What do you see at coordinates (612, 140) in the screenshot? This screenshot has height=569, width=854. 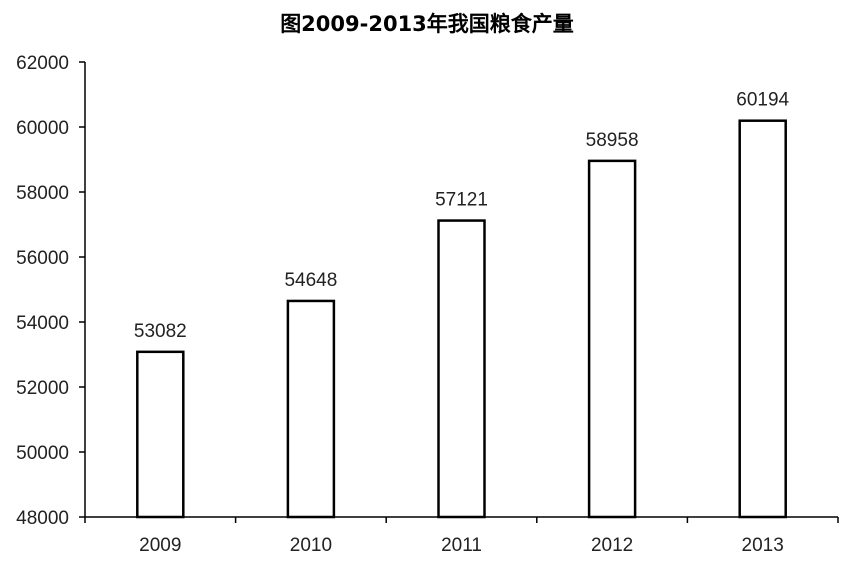 I see `data-label-2012: 58958` at bounding box center [612, 140].